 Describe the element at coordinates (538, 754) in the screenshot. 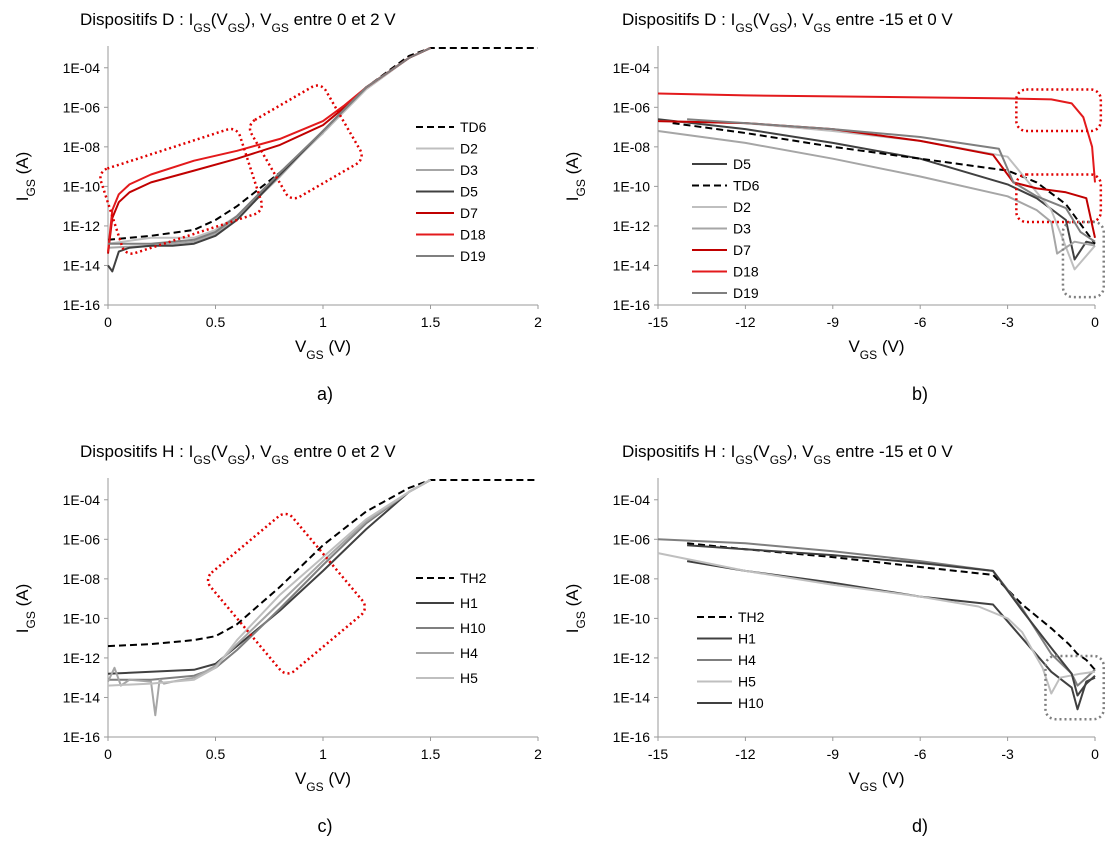

I see `x-tick-label: 2` at that location.